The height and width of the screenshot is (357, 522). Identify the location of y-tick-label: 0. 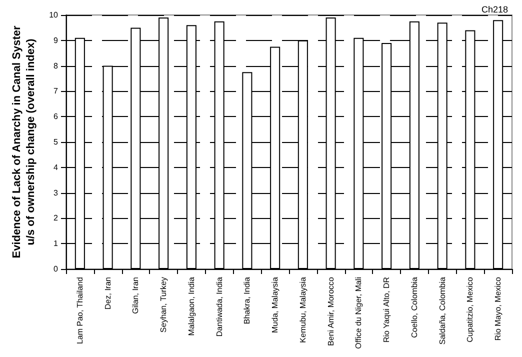
(56, 269).